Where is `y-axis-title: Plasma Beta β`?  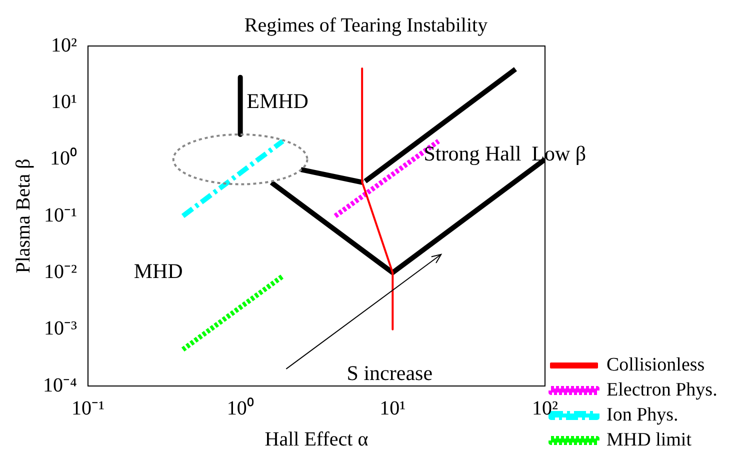 y-axis-title: Plasma Beta β is located at coordinates (23, 216).